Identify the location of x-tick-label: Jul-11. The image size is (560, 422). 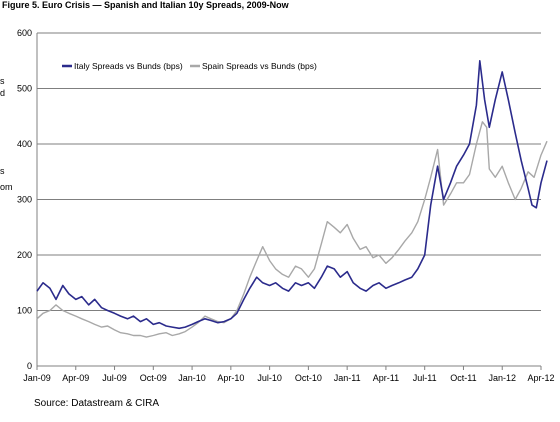
(425, 378).